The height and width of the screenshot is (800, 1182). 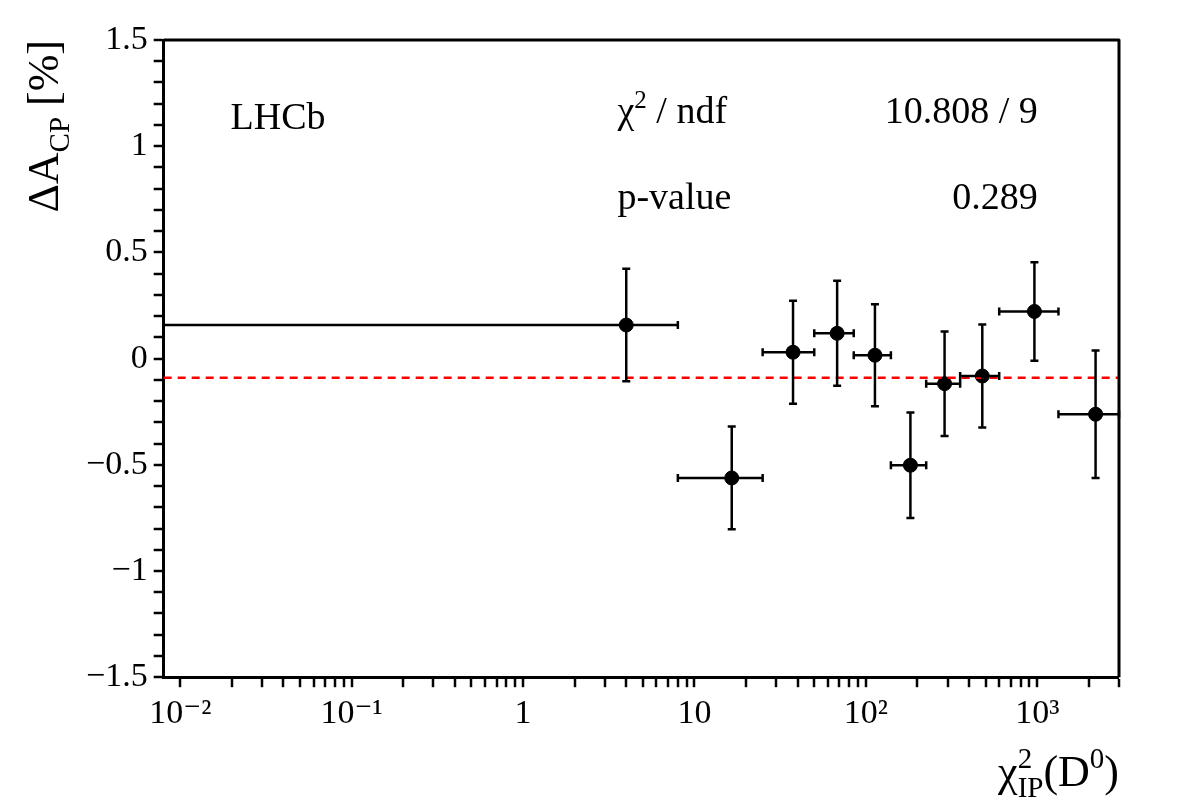 What do you see at coordinates (865, 711) in the screenshot?
I see `x-tick-label: 10²` at bounding box center [865, 711].